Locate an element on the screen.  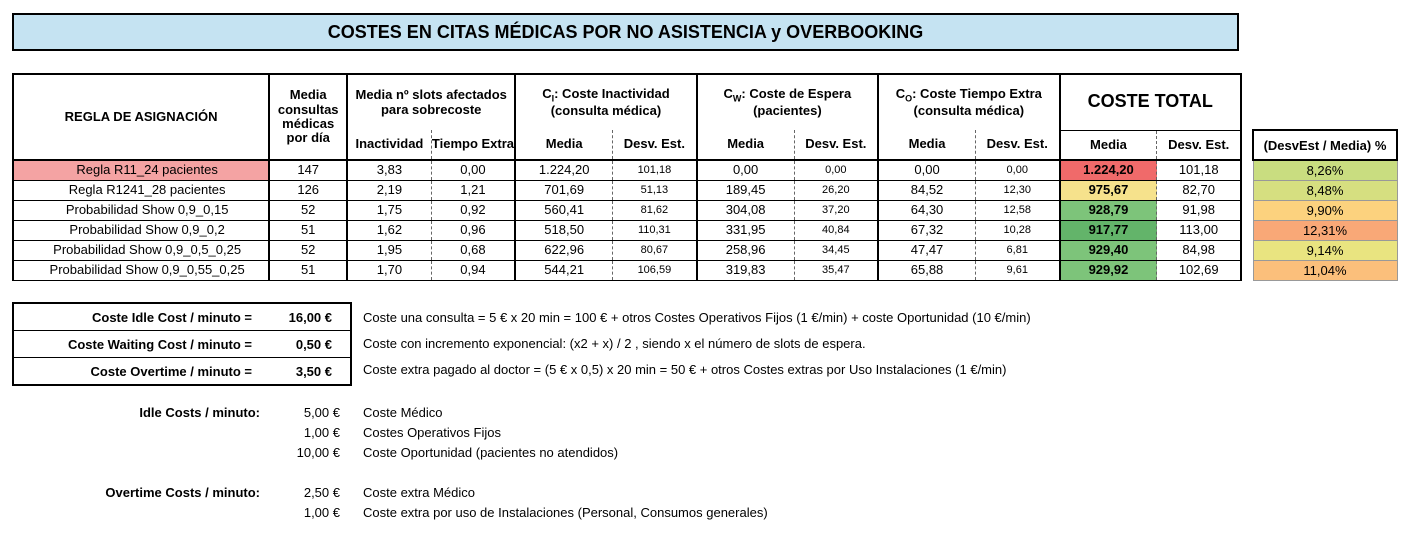
row-co-media: 84,52 is located at coordinates (927, 190).